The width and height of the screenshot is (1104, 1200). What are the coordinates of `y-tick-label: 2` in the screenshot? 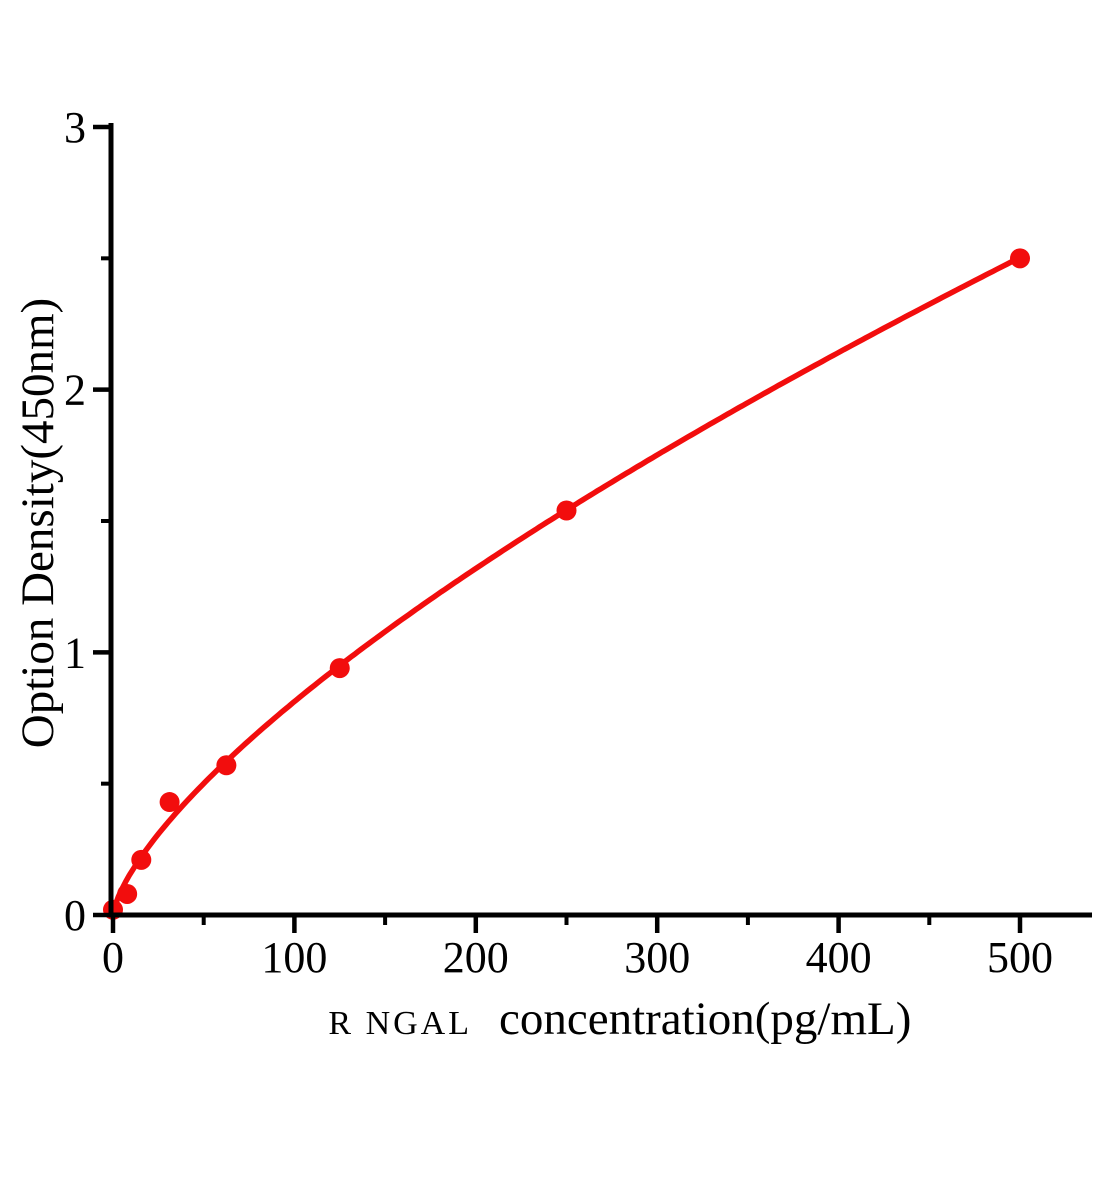 It's located at (75, 390).